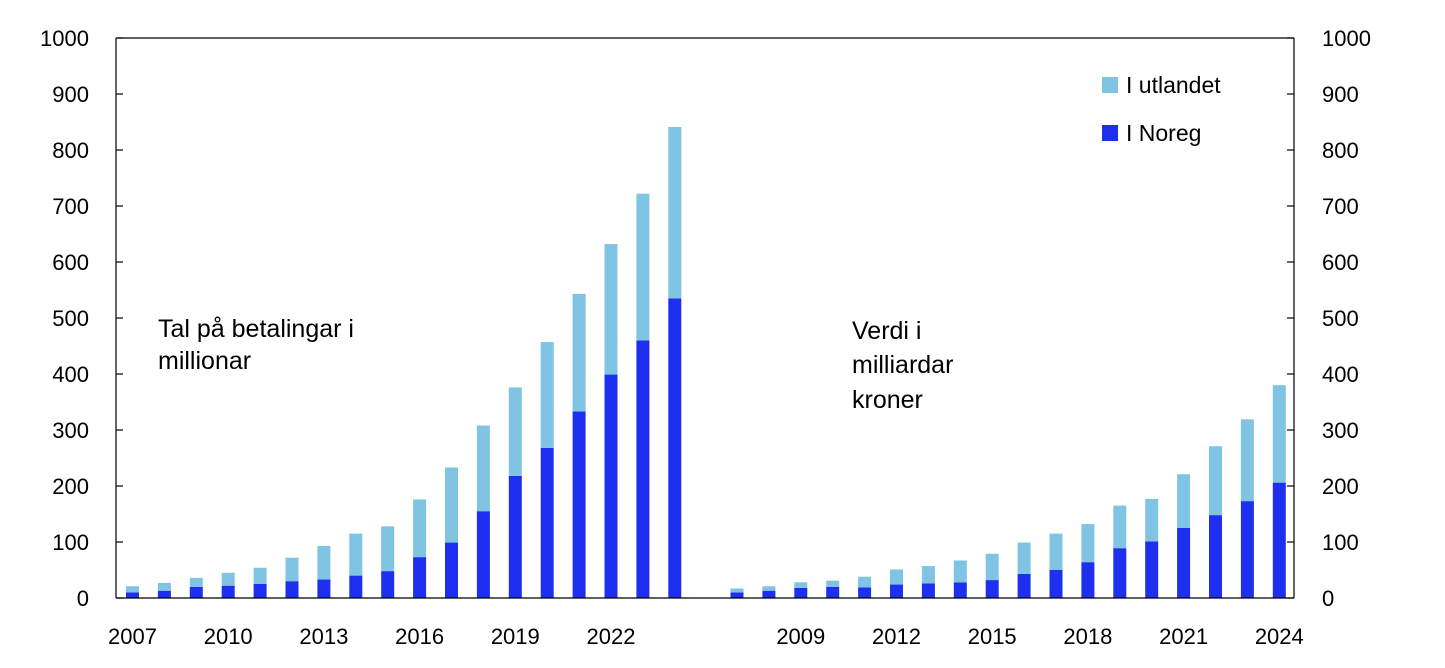 The image size is (1445, 668). I want to click on bar-panel2-2023-i-utlandet, so click(1247, 460).